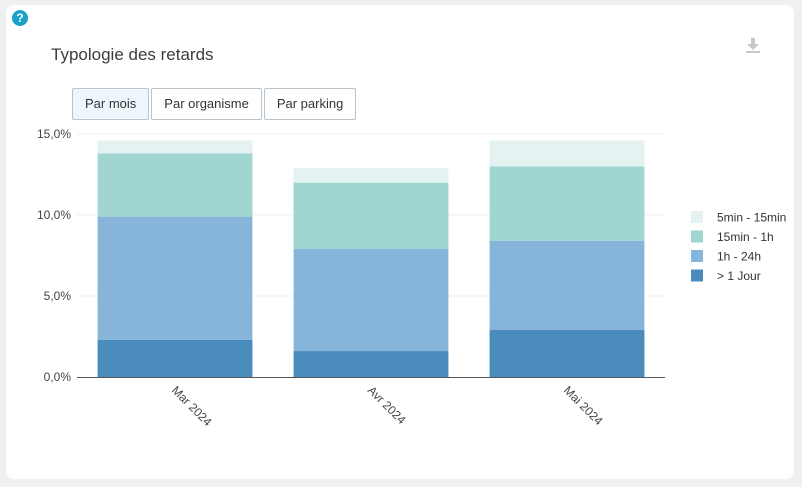  I want to click on tab-par-parking: Par parking, so click(310, 104).